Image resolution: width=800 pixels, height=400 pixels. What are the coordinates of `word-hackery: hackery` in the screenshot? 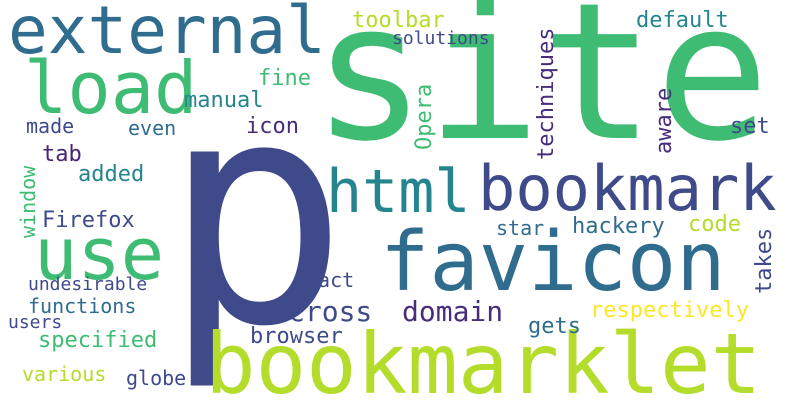 It's located at (618, 226).